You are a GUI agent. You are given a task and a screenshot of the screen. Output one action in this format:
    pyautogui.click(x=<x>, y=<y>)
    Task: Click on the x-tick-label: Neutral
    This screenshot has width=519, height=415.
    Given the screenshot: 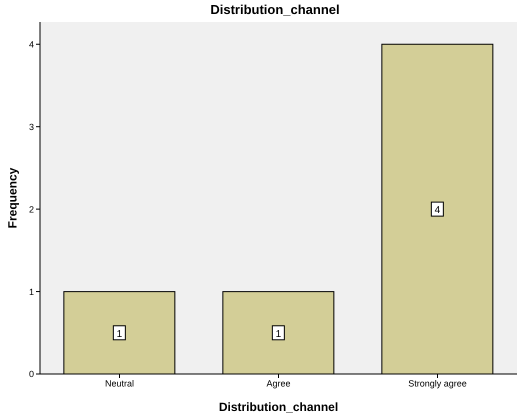 What is the action you would take?
    pyautogui.click(x=119, y=383)
    